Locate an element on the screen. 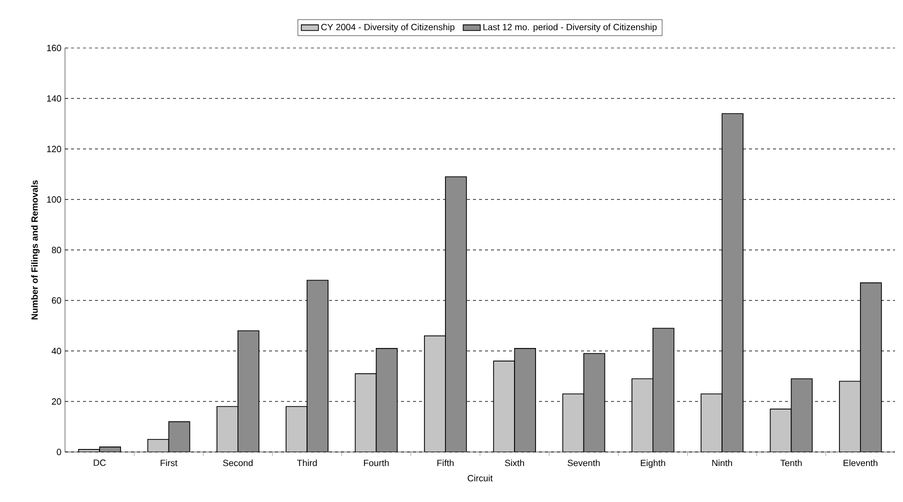 Image resolution: width=903 pixels, height=502 pixels. y-tick-label: 0 is located at coordinates (59, 452).